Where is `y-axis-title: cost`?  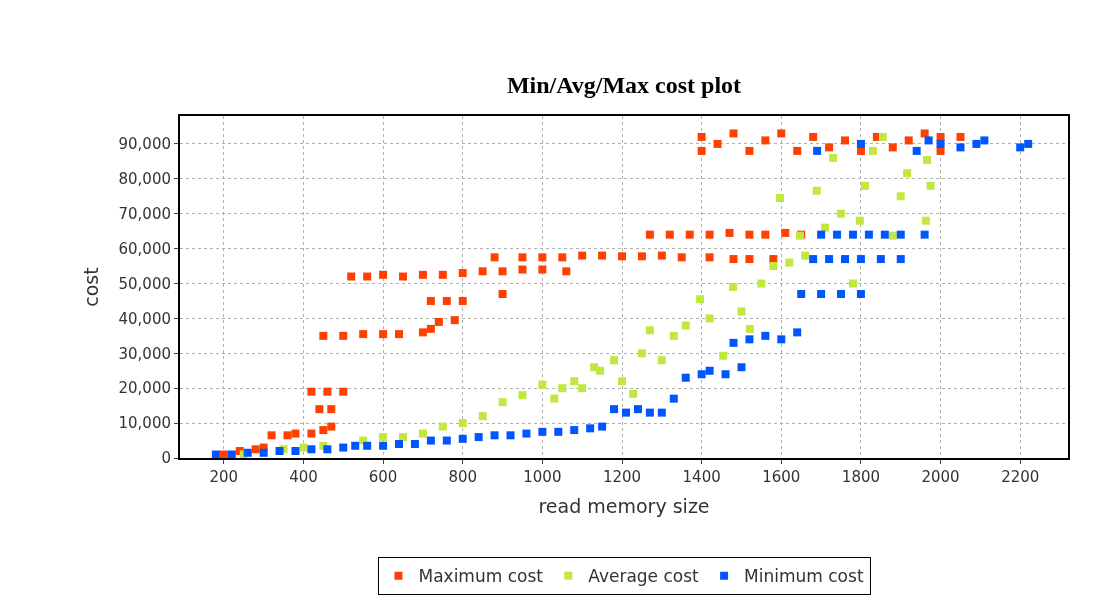
y-axis-title: cost is located at coordinates (90, 287).